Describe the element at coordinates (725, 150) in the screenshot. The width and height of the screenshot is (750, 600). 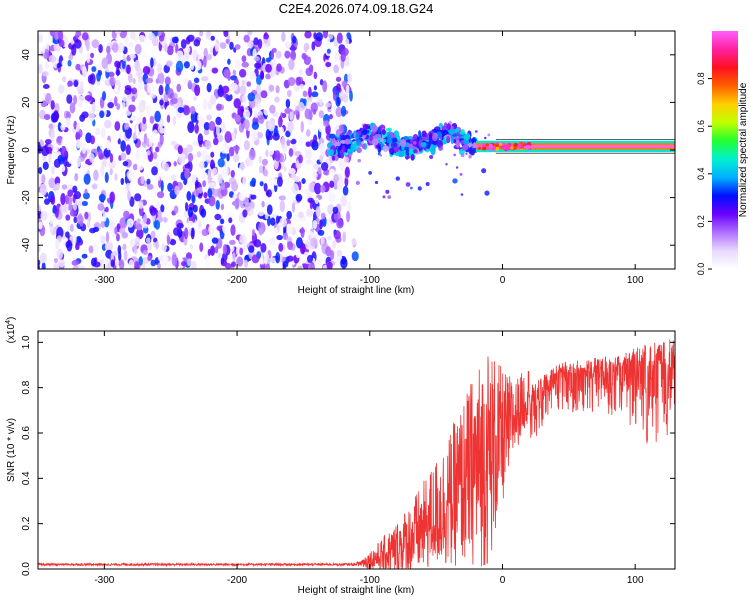
I see `colorbar-gradient` at that location.